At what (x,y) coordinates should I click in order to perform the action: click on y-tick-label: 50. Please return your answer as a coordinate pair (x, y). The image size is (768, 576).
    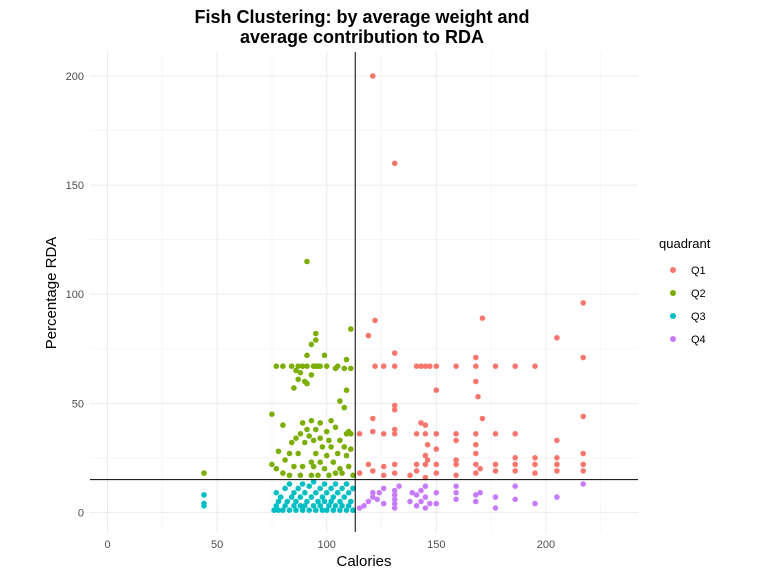
    Looking at the image, I should click on (78, 404).